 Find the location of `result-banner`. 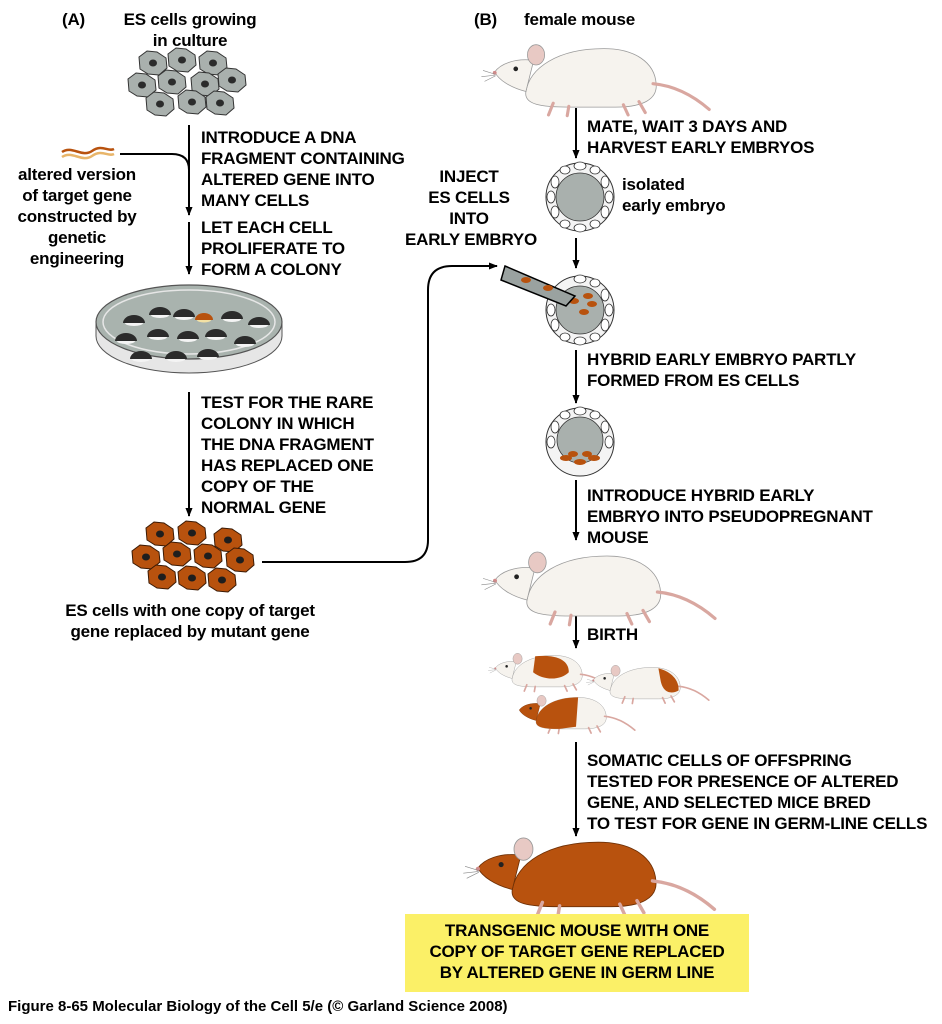

result-banner is located at coordinates (577, 953).